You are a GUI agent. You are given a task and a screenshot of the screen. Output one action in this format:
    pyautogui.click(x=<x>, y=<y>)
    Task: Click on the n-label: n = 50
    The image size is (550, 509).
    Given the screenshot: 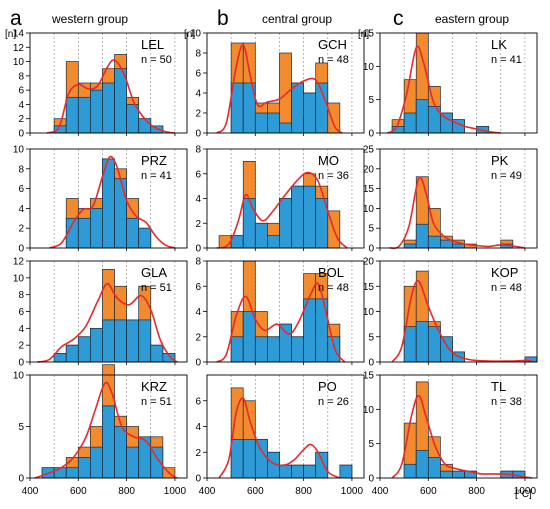 What is the action you would take?
    pyautogui.click(x=156, y=60)
    